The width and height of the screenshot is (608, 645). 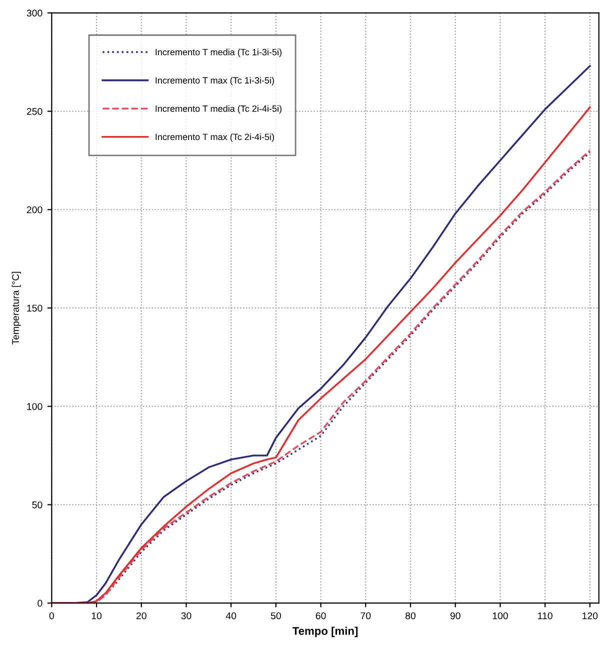 I want to click on y-tick-label: 150, so click(x=34, y=308).